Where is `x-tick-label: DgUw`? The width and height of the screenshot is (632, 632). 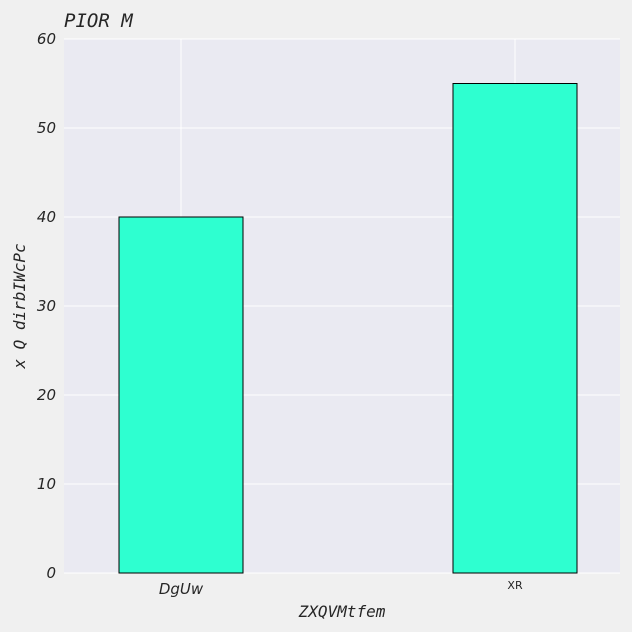 x-tick-label: DgUw is located at coordinates (181, 589).